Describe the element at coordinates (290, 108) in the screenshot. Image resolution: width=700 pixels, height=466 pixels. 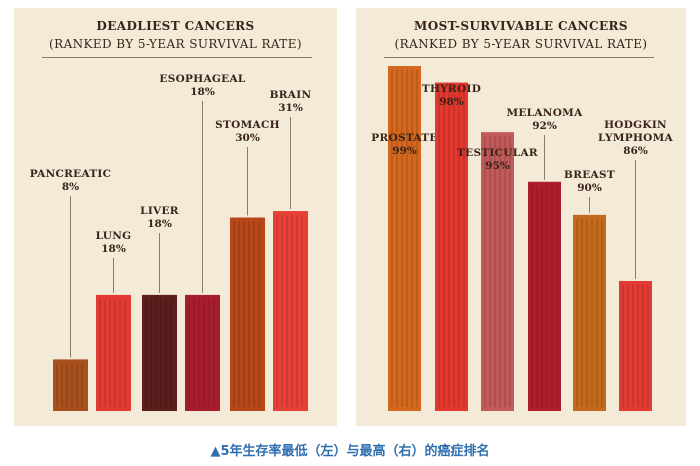
I see `value-label-brain: 31%` at that location.